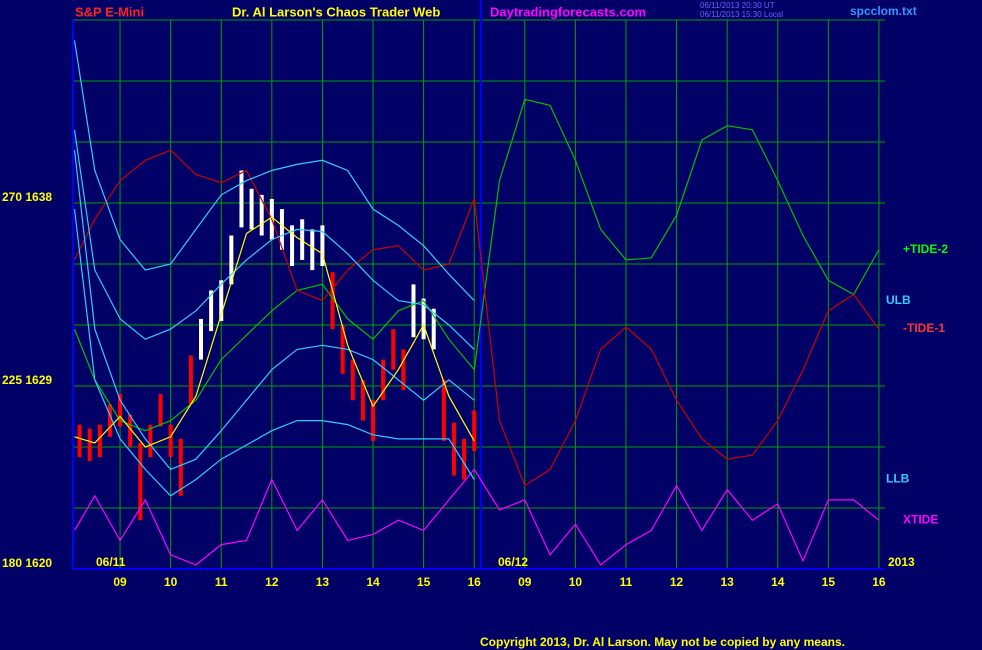  What do you see at coordinates (27, 563) in the screenshot?
I see `y-tick-label: 180 1620` at bounding box center [27, 563].